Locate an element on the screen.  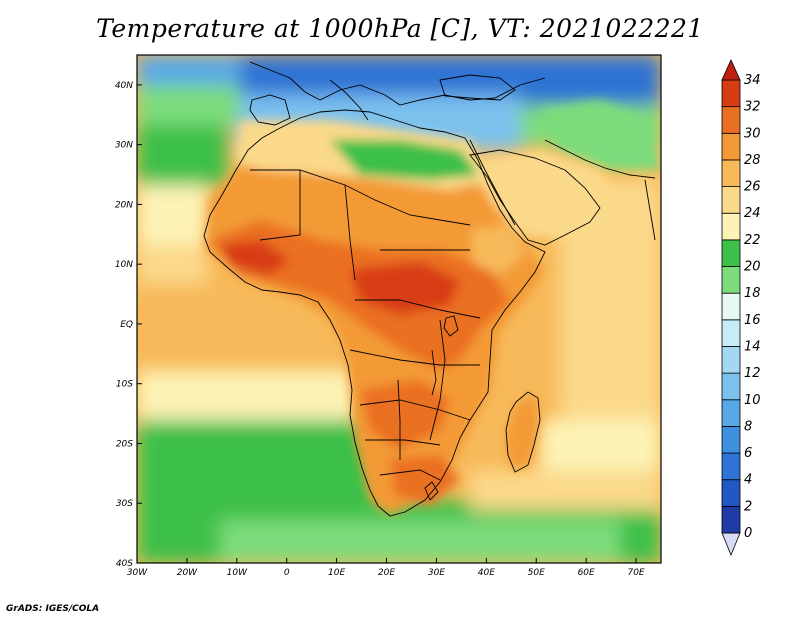
colorbar-label: 10 is located at coordinates (752, 400).